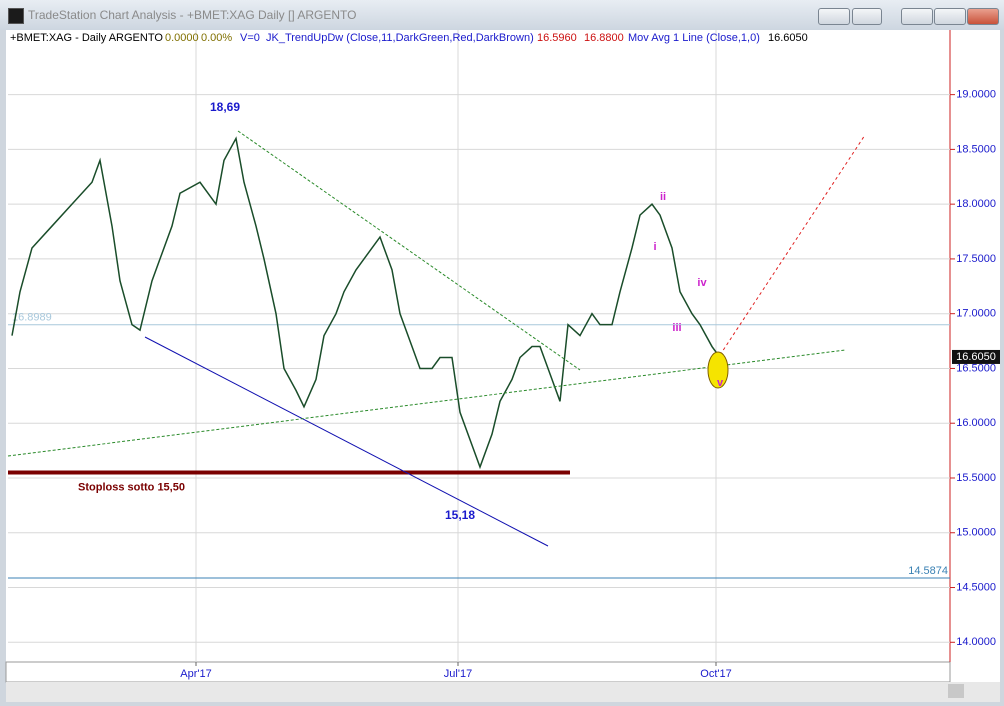  I want to click on x-tick-label: Jul'17, so click(458, 674).